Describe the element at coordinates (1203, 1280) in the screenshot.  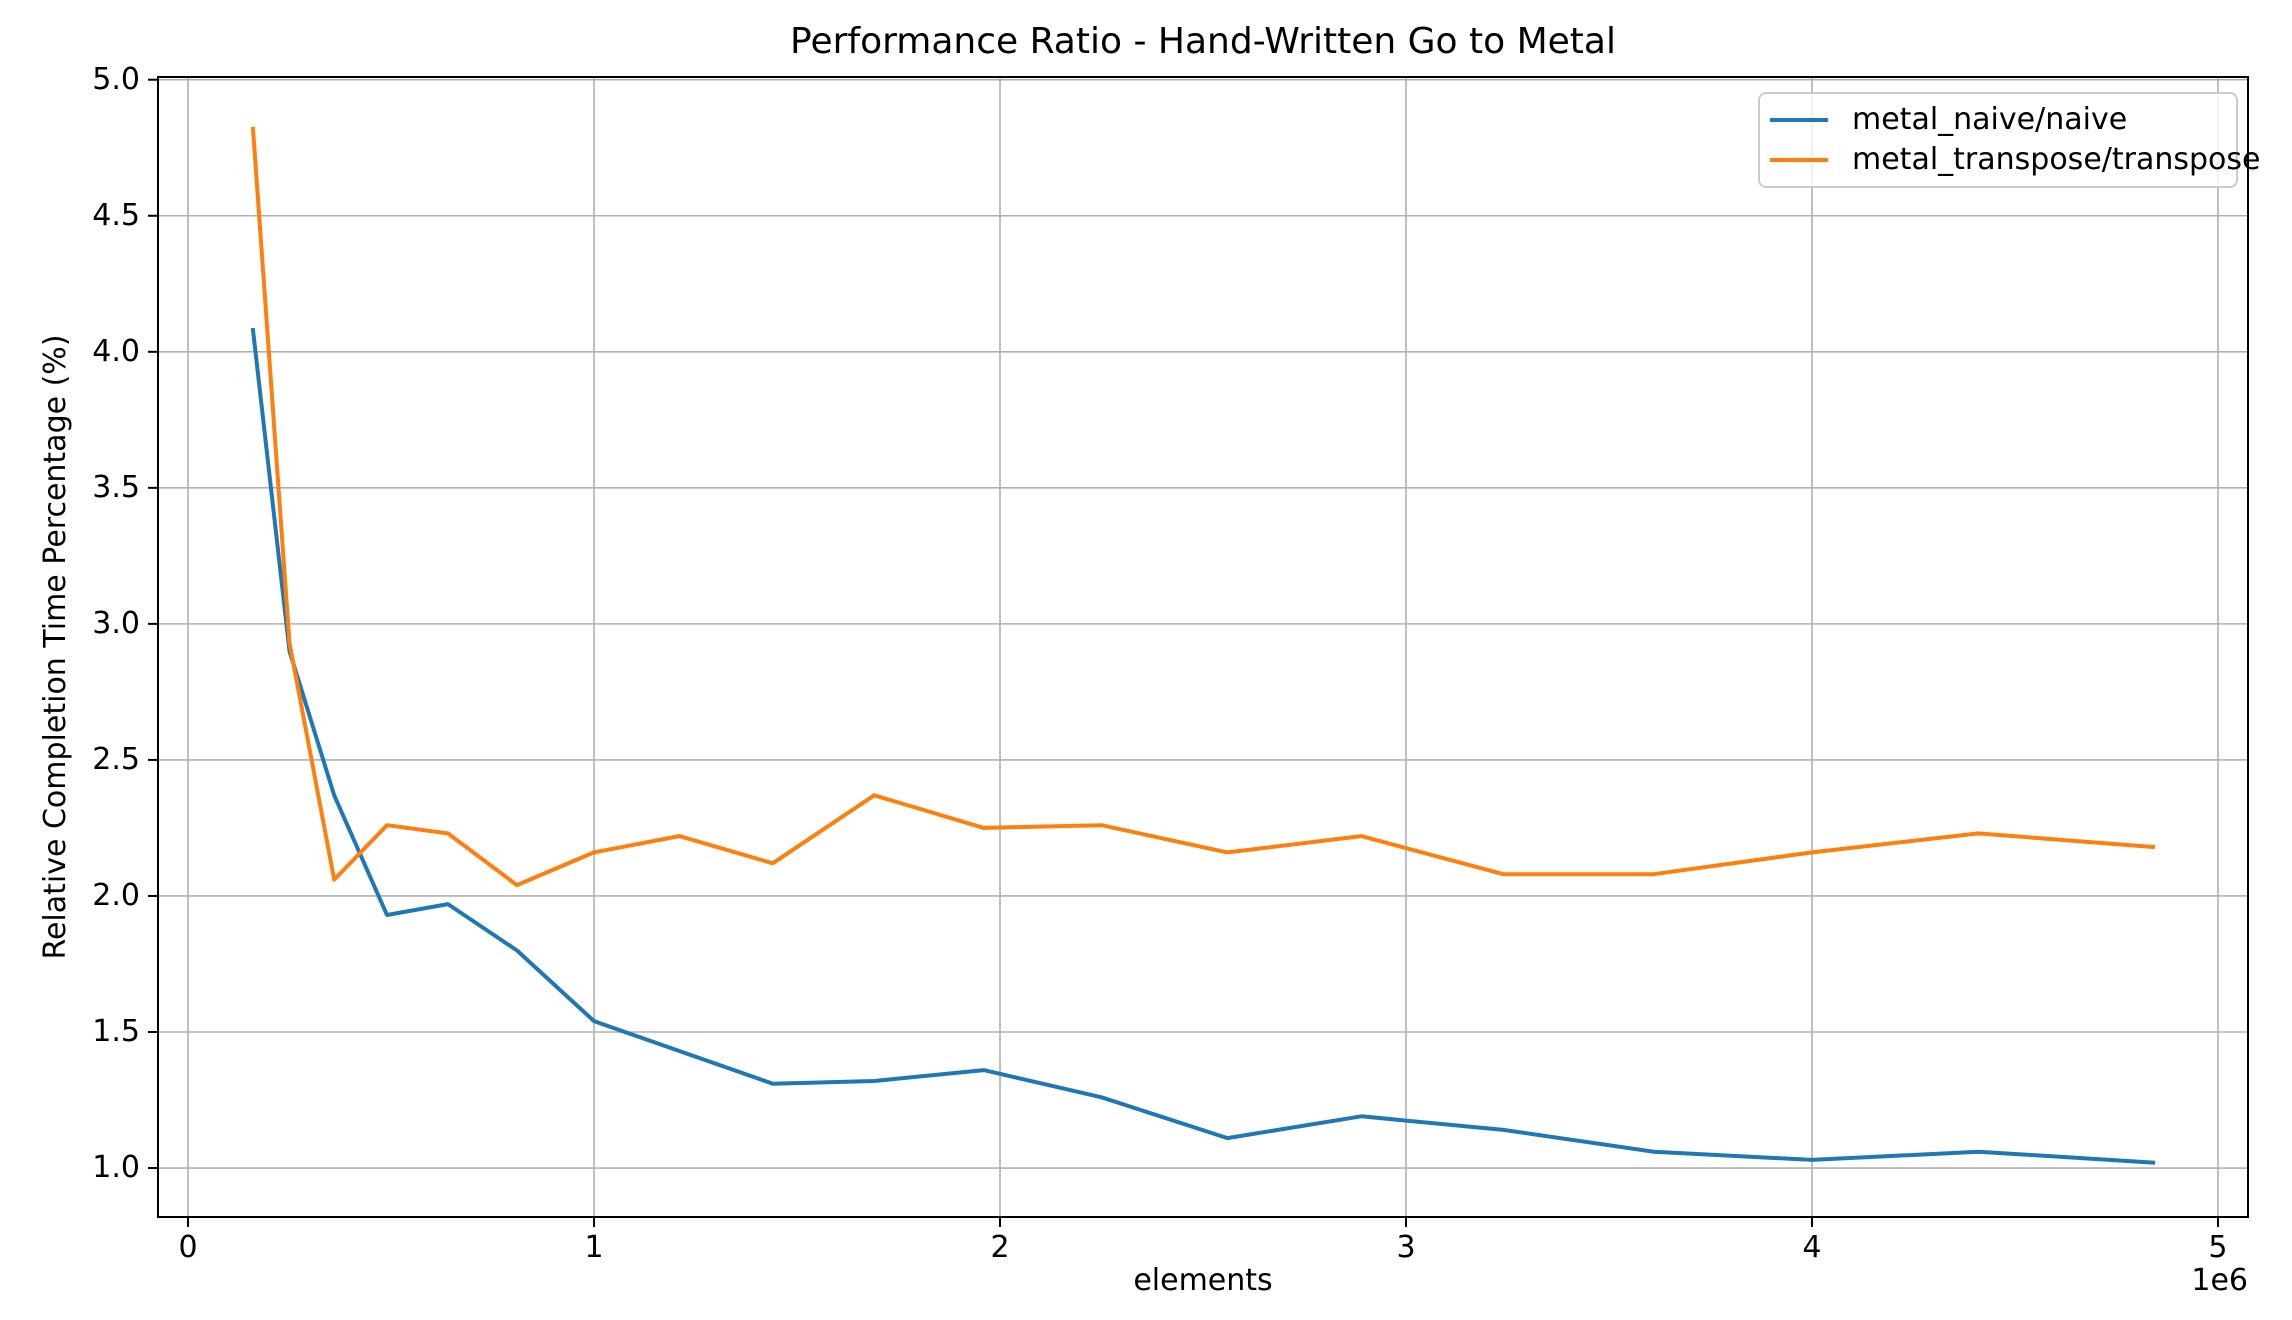
I see `x-axis-label: elements` at that location.